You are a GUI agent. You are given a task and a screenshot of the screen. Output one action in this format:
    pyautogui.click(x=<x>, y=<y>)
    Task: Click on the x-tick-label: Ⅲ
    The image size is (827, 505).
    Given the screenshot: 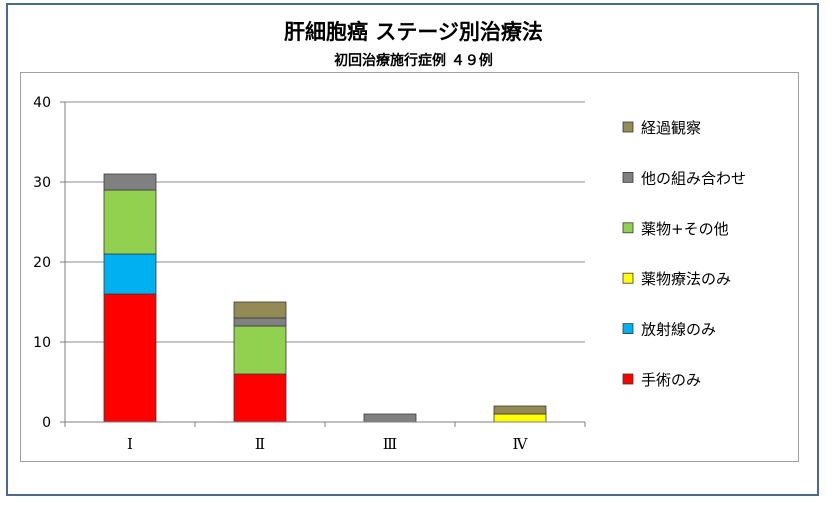 What is the action you would take?
    pyautogui.click(x=390, y=444)
    